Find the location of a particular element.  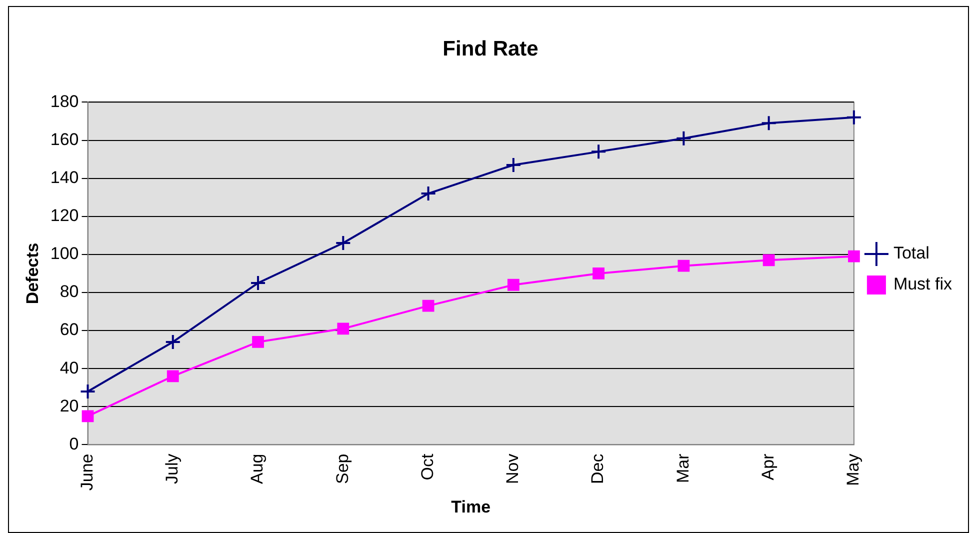

y-tick-label: 0 is located at coordinates (74, 444).